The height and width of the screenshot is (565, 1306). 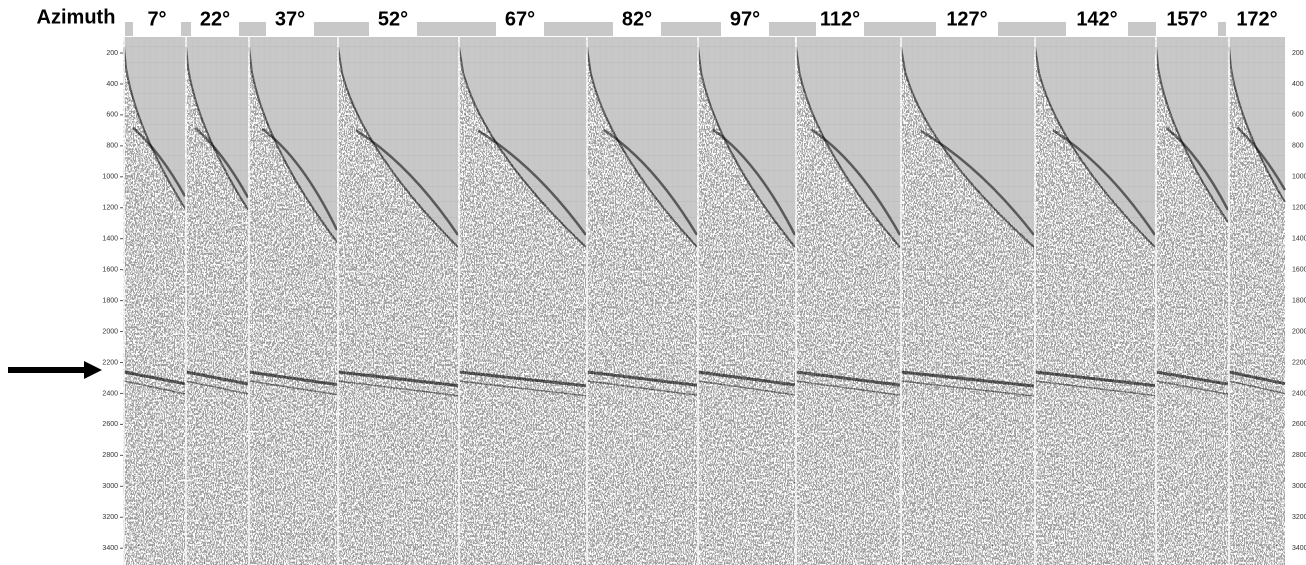 I want to click on y-tick-label-right: 3200, so click(x=1299, y=517).